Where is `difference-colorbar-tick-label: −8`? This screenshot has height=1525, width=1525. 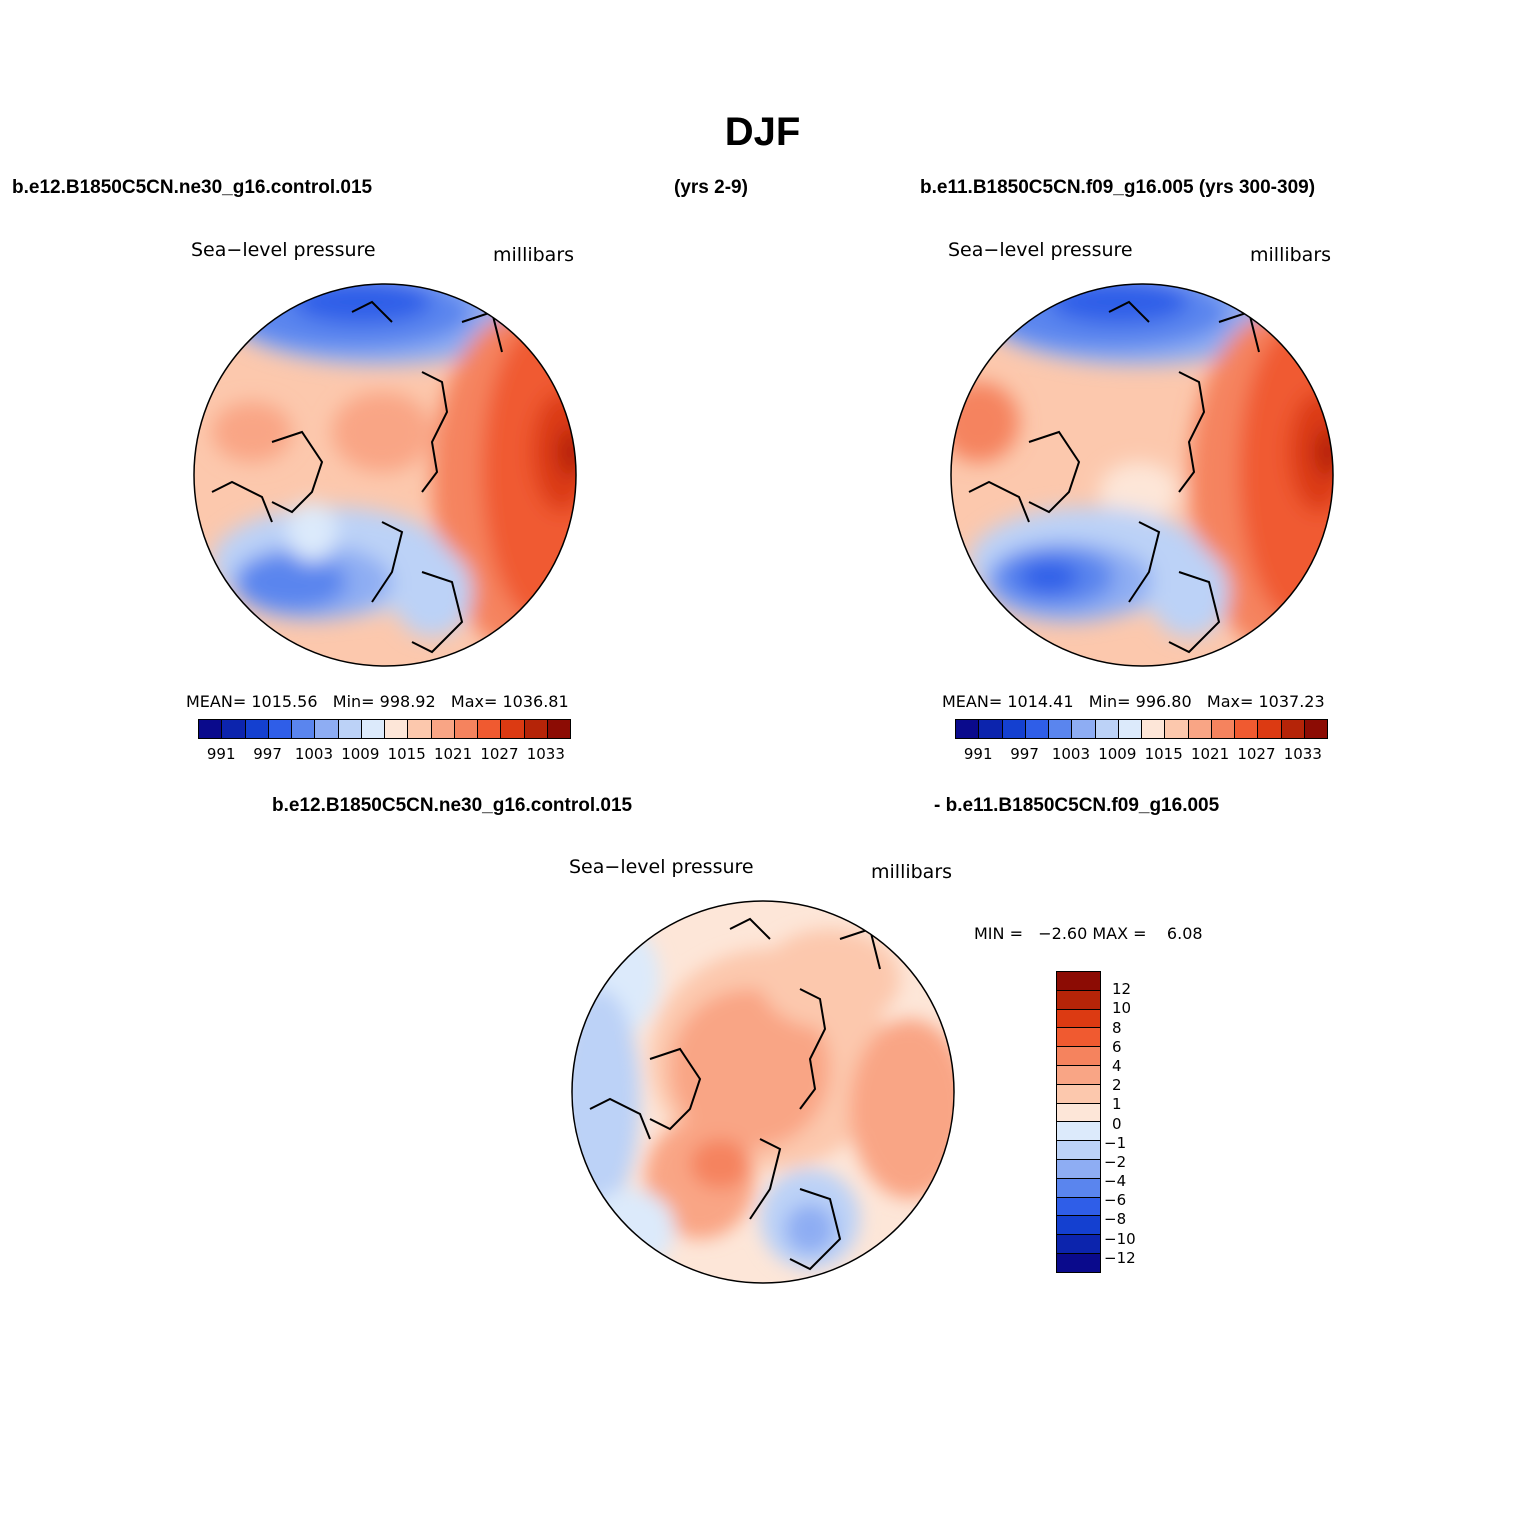
difference-colorbar-tick-label: −8 is located at coordinates (1115, 1219).